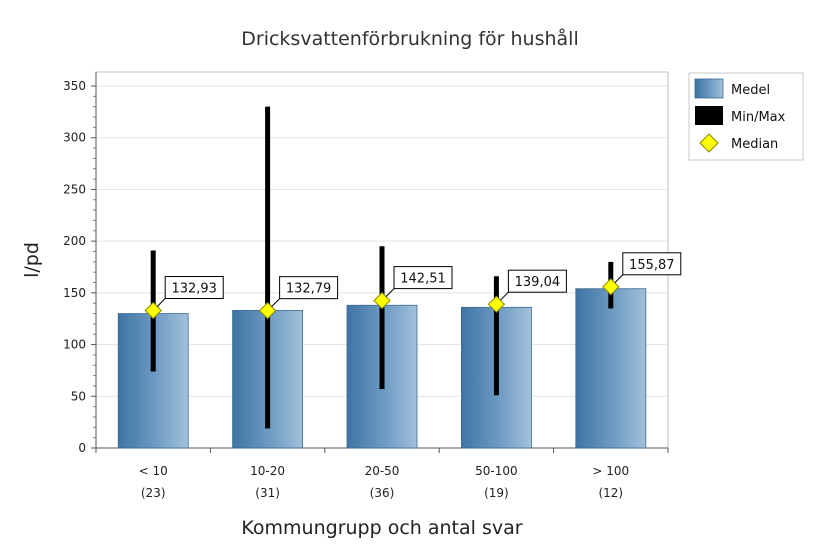 The height and width of the screenshot is (544, 816). What do you see at coordinates (267, 493) in the screenshot?
I see `x-tick-count: (31)` at bounding box center [267, 493].